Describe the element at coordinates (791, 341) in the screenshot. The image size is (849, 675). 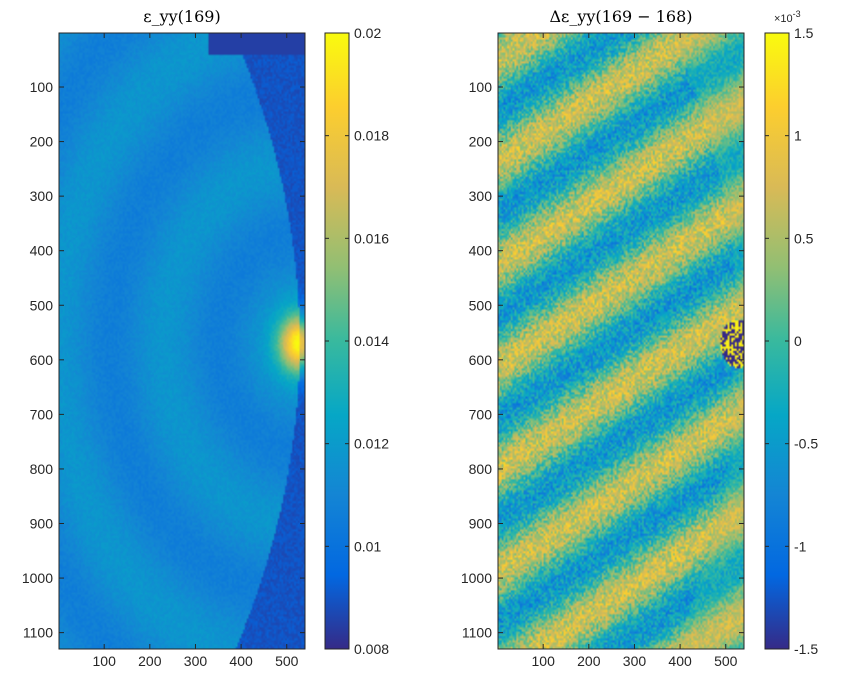
I see `colorbar-2-ticks: -1.5 -1 -0.5 0 0.5 1 1.5` at that location.